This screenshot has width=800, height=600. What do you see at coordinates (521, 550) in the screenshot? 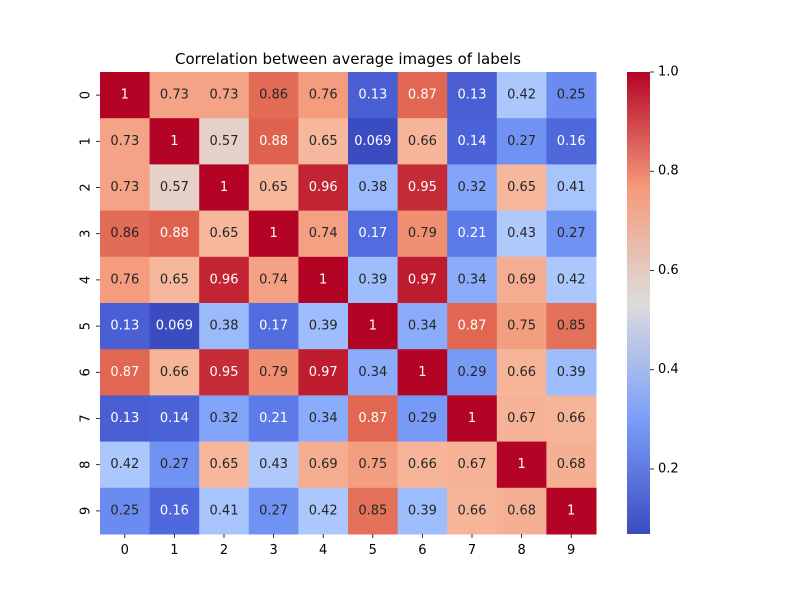
I see `x-tick-label: 8` at bounding box center [521, 550].